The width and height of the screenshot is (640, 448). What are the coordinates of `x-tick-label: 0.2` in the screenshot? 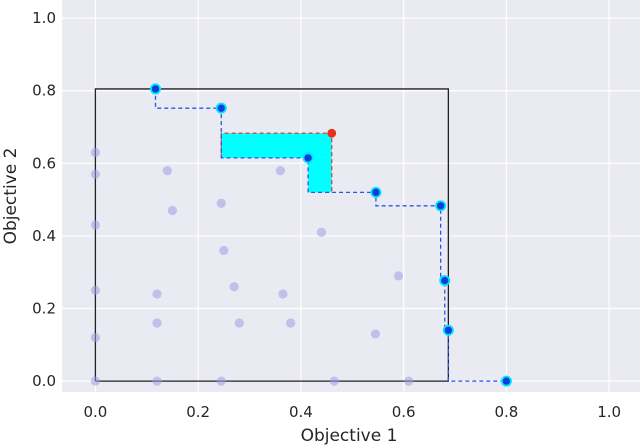 It's located at (198, 412).